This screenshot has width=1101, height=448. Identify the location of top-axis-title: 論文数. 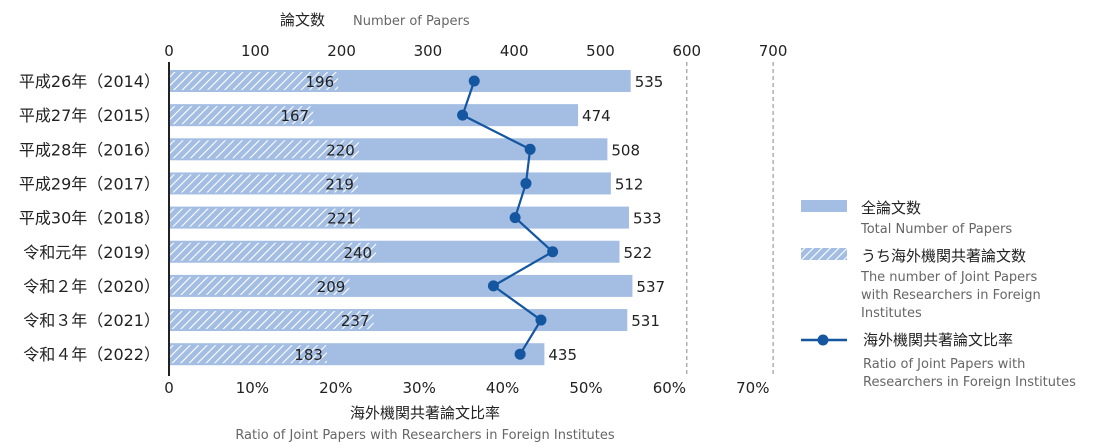
(302, 20).